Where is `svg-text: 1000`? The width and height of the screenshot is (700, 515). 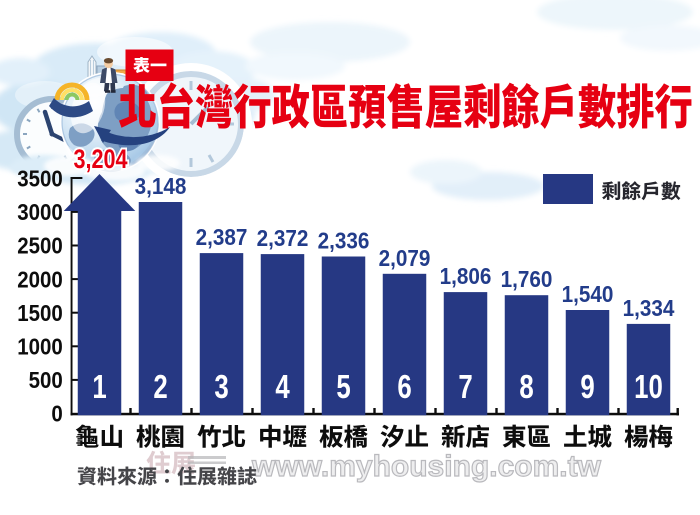 svg-text: 1000 is located at coordinates (40, 346).